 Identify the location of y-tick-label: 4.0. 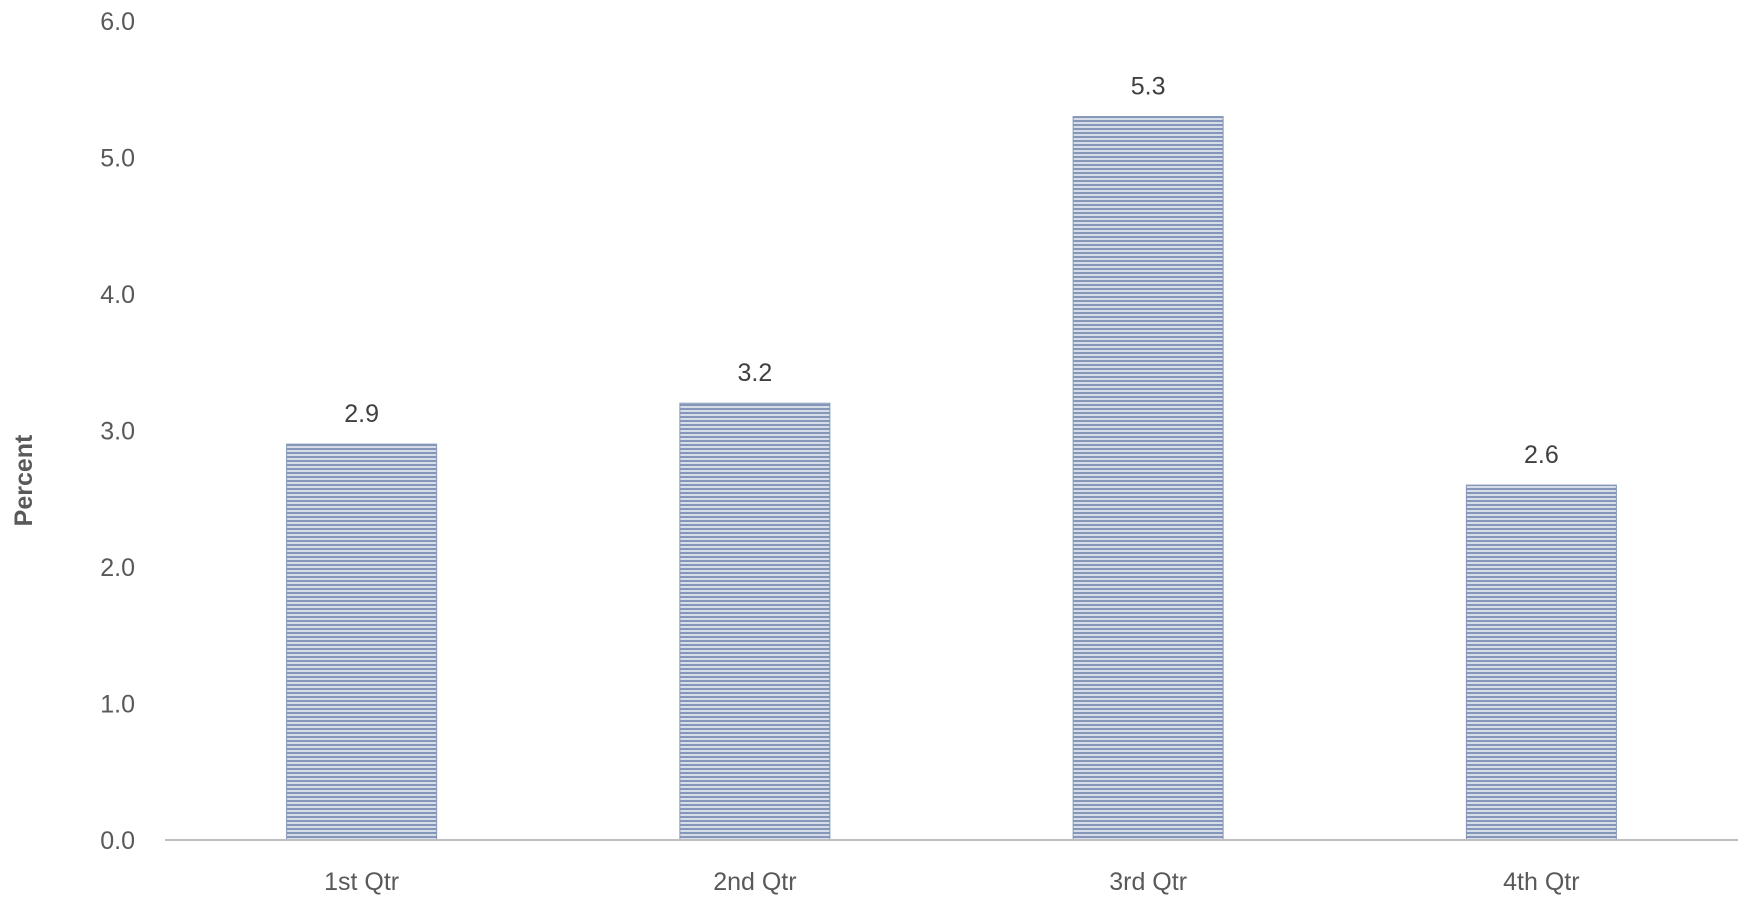
(117, 295).